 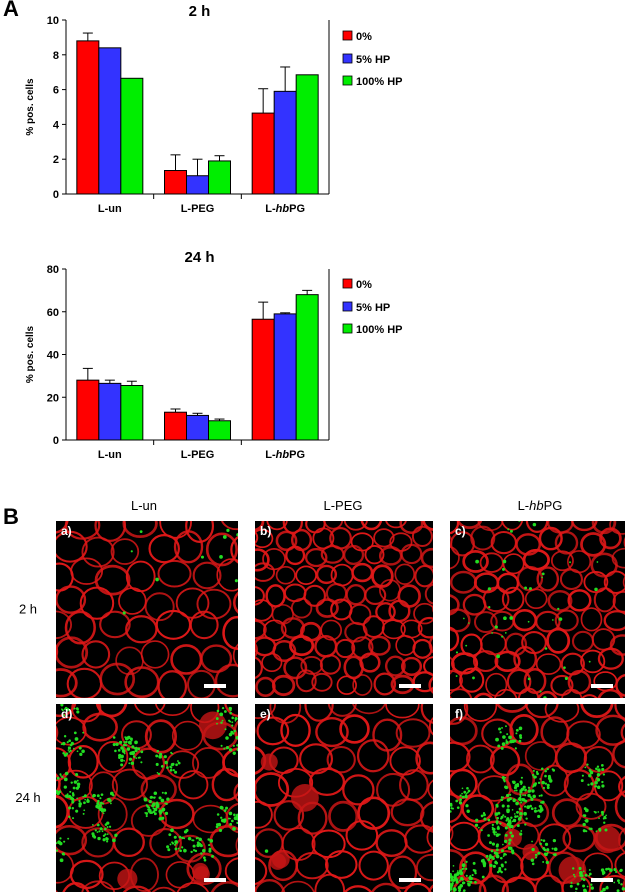 What do you see at coordinates (110, 209) in the screenshot?
I see `x-tick-label: L-un` at bounding box center [110, 209].